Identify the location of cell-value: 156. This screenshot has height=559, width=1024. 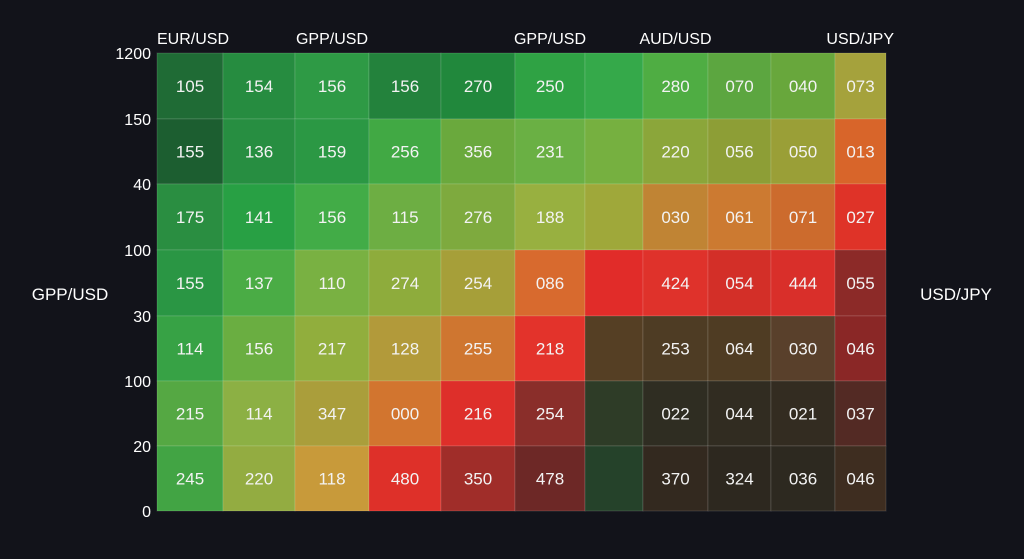
(259, 349).